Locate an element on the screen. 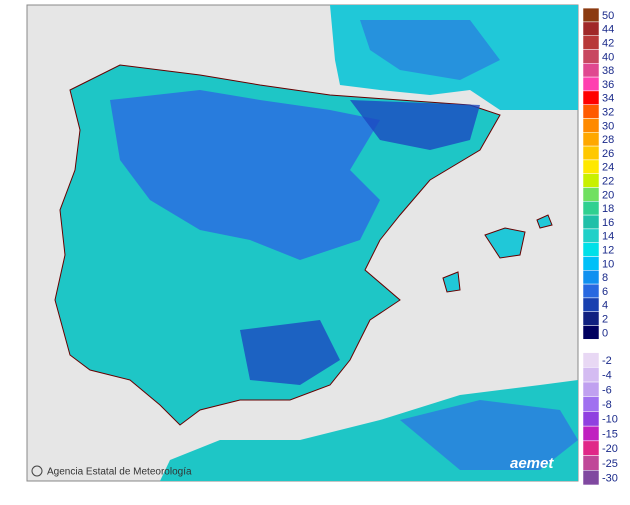  legend-label: 2 is located at coordinates (605, 320).